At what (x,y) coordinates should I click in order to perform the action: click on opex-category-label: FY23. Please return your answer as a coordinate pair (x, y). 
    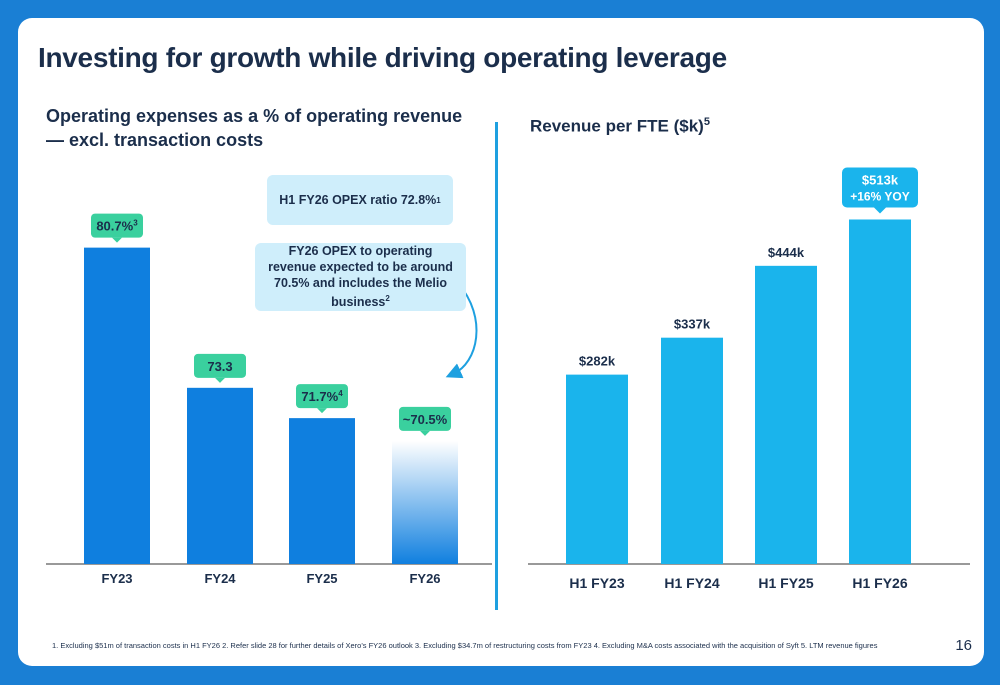
    Looking at the image, I should click on (116, 578).